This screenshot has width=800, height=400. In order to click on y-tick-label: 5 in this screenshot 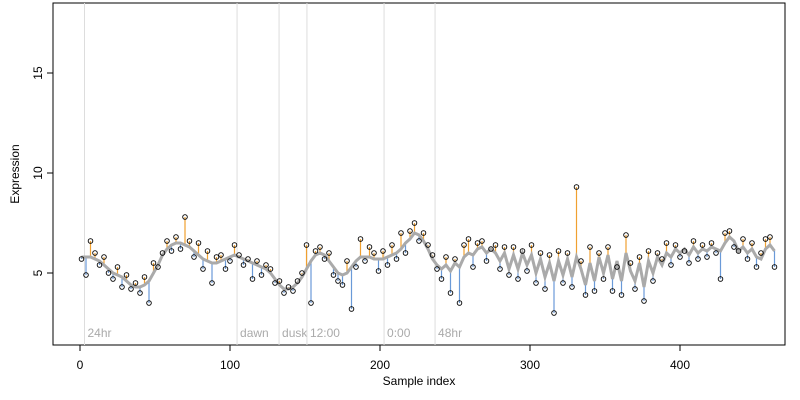, I will do `click(38, 272)`.